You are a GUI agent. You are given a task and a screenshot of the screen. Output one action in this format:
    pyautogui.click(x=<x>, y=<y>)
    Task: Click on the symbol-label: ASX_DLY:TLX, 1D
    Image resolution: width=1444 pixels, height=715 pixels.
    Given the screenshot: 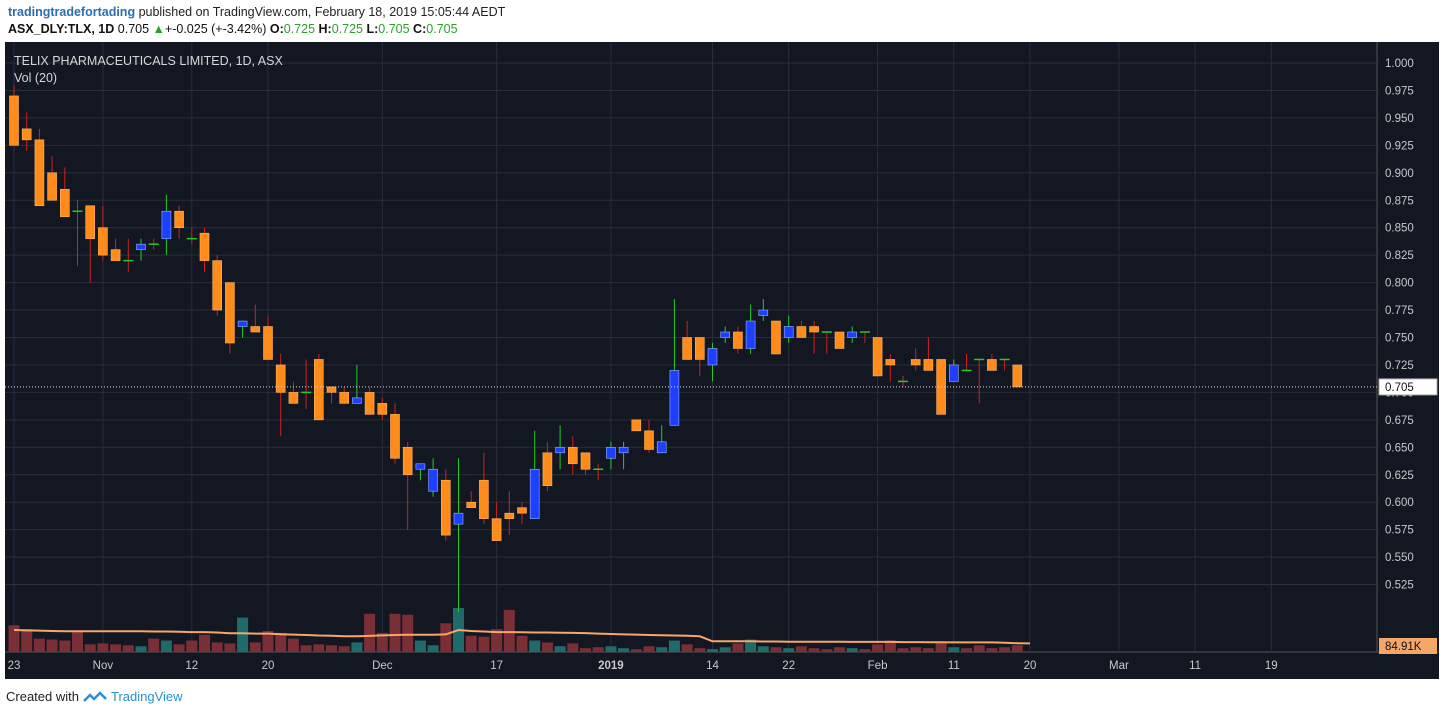 What is the action you would take?
    pyautogui.click(x=61, y=29)
    